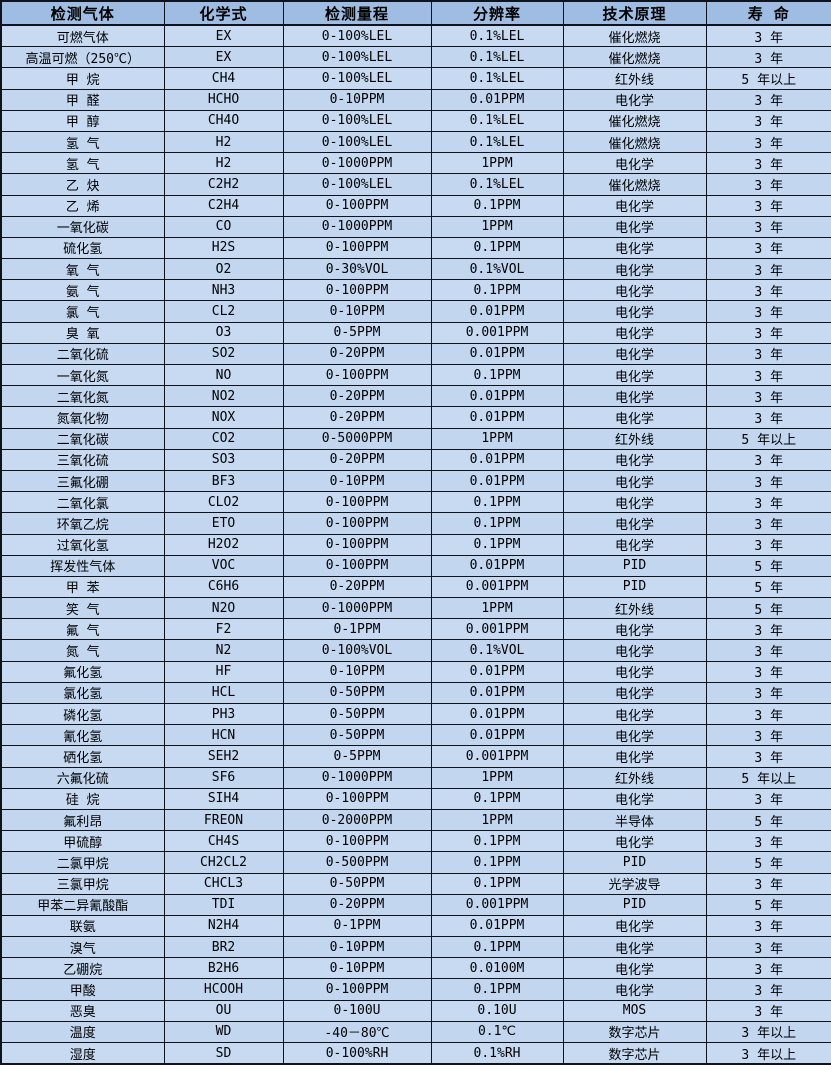 The width and height of the screenshot is (831, 1075). What do you see at coordinates (82, 841) in the screenshot?
I see `cell-gas-name: 甲硫醇` at bounding box center [82, 841].